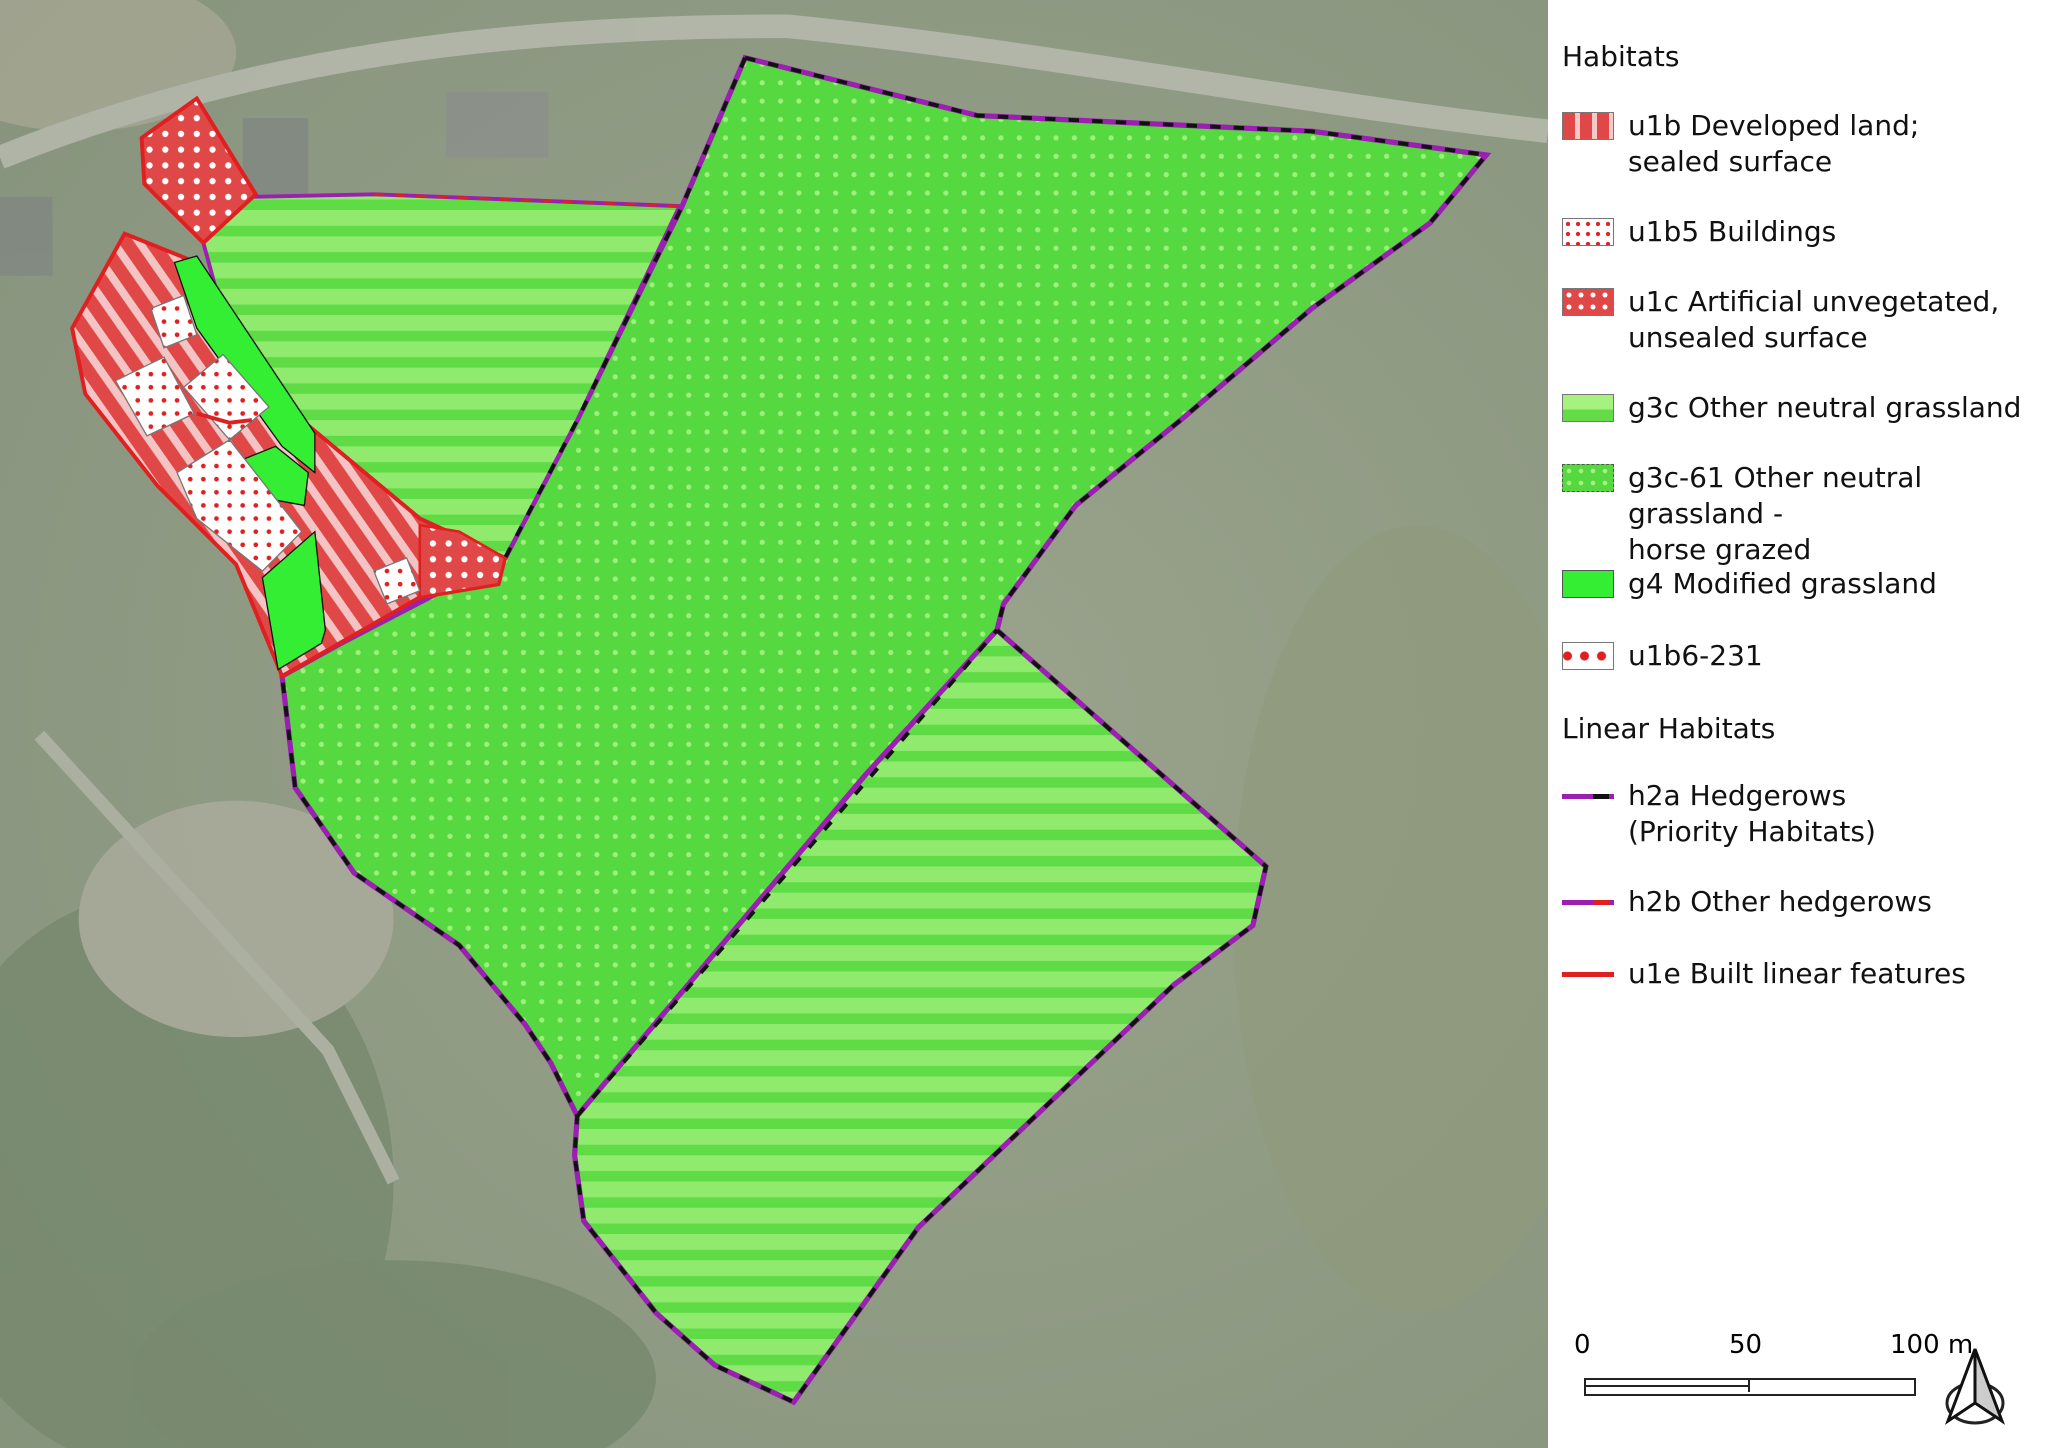 The height and width of the screenshot is (1448, 2048). Describe the element at coordinates (294, 600) in the screenshot. I see `parcel-g4-south` at that location.